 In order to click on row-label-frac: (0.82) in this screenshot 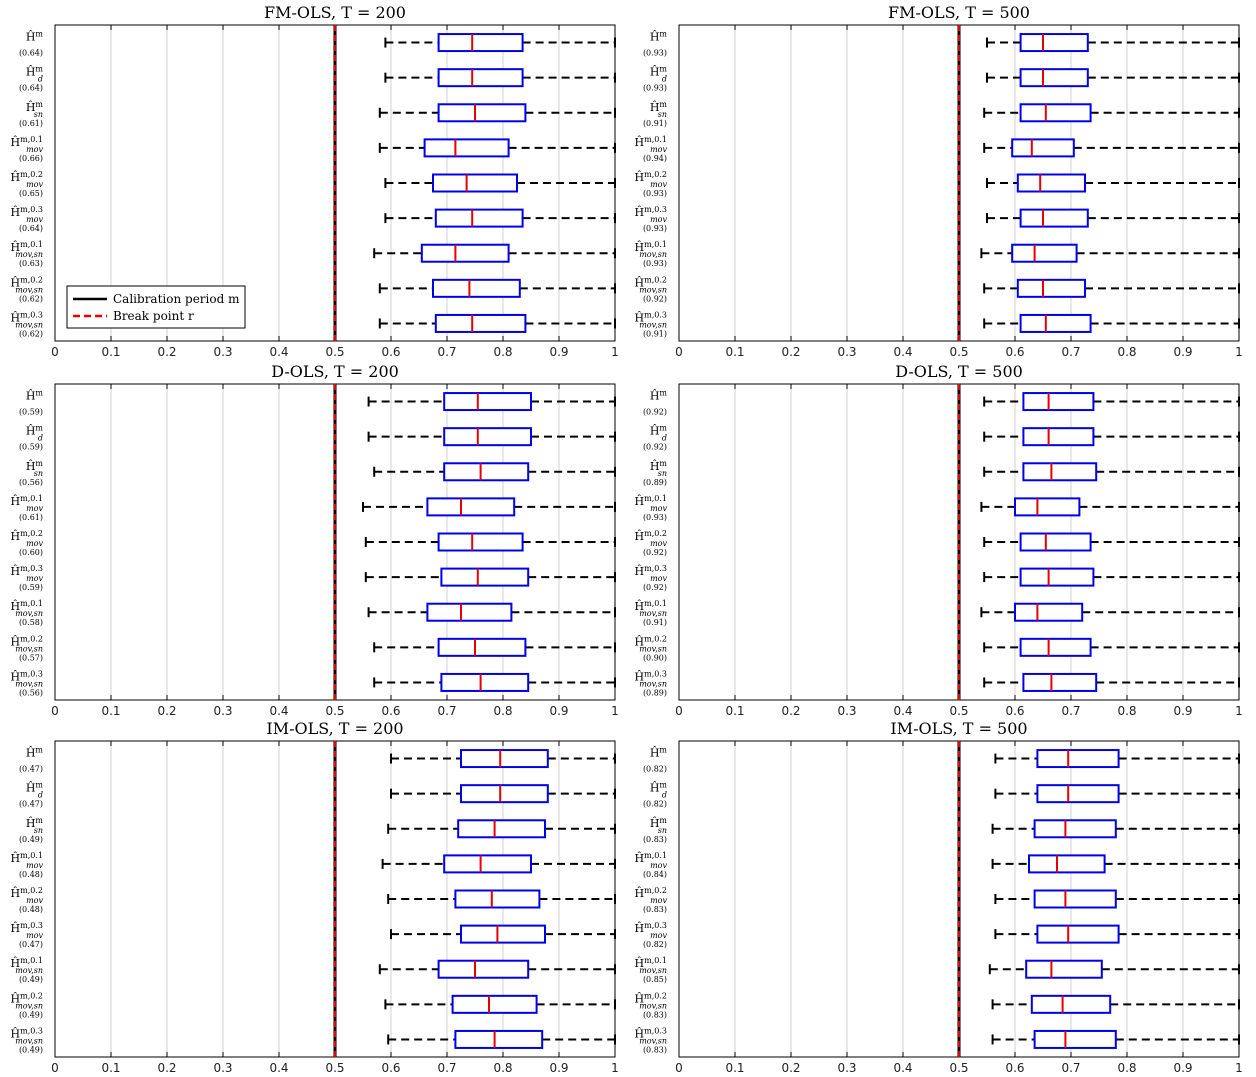, I will do `click(655, 804)`.